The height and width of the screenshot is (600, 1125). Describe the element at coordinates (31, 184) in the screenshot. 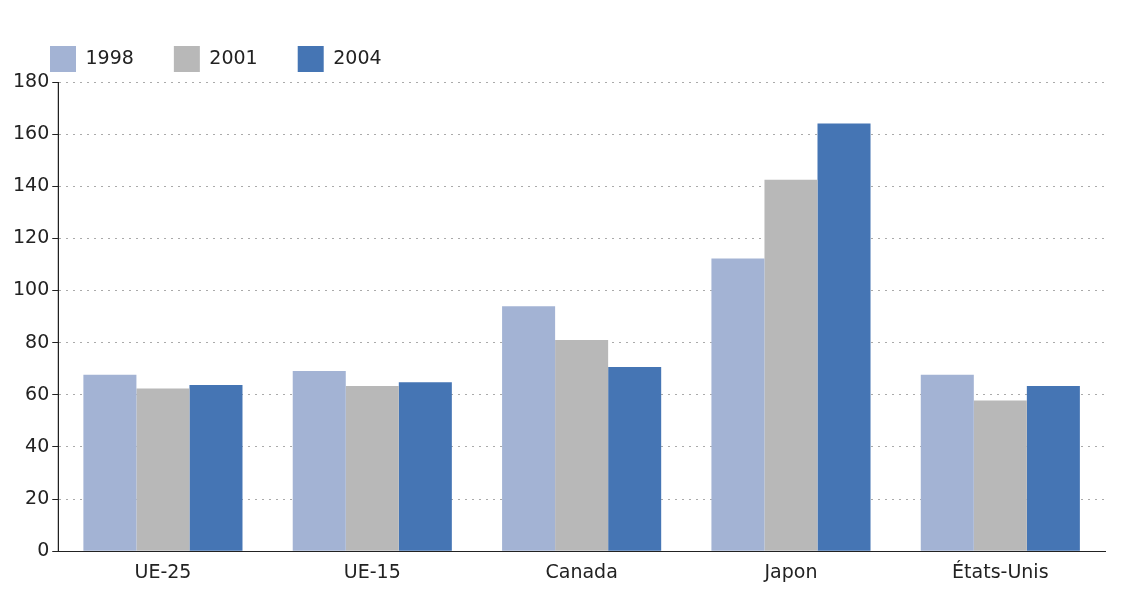

I see `y-tick-label: 140` at that location.